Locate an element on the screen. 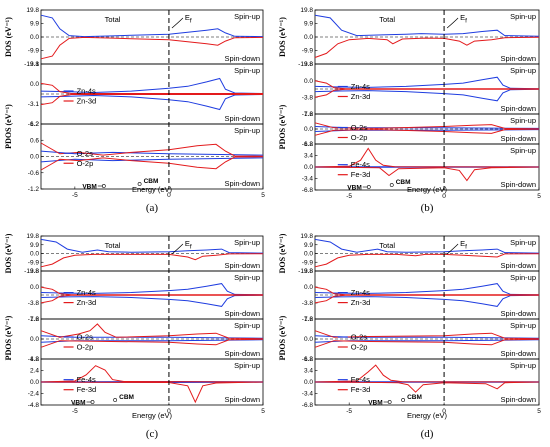  y-tick-label: 9.9 is located at coordinates (308, 24).